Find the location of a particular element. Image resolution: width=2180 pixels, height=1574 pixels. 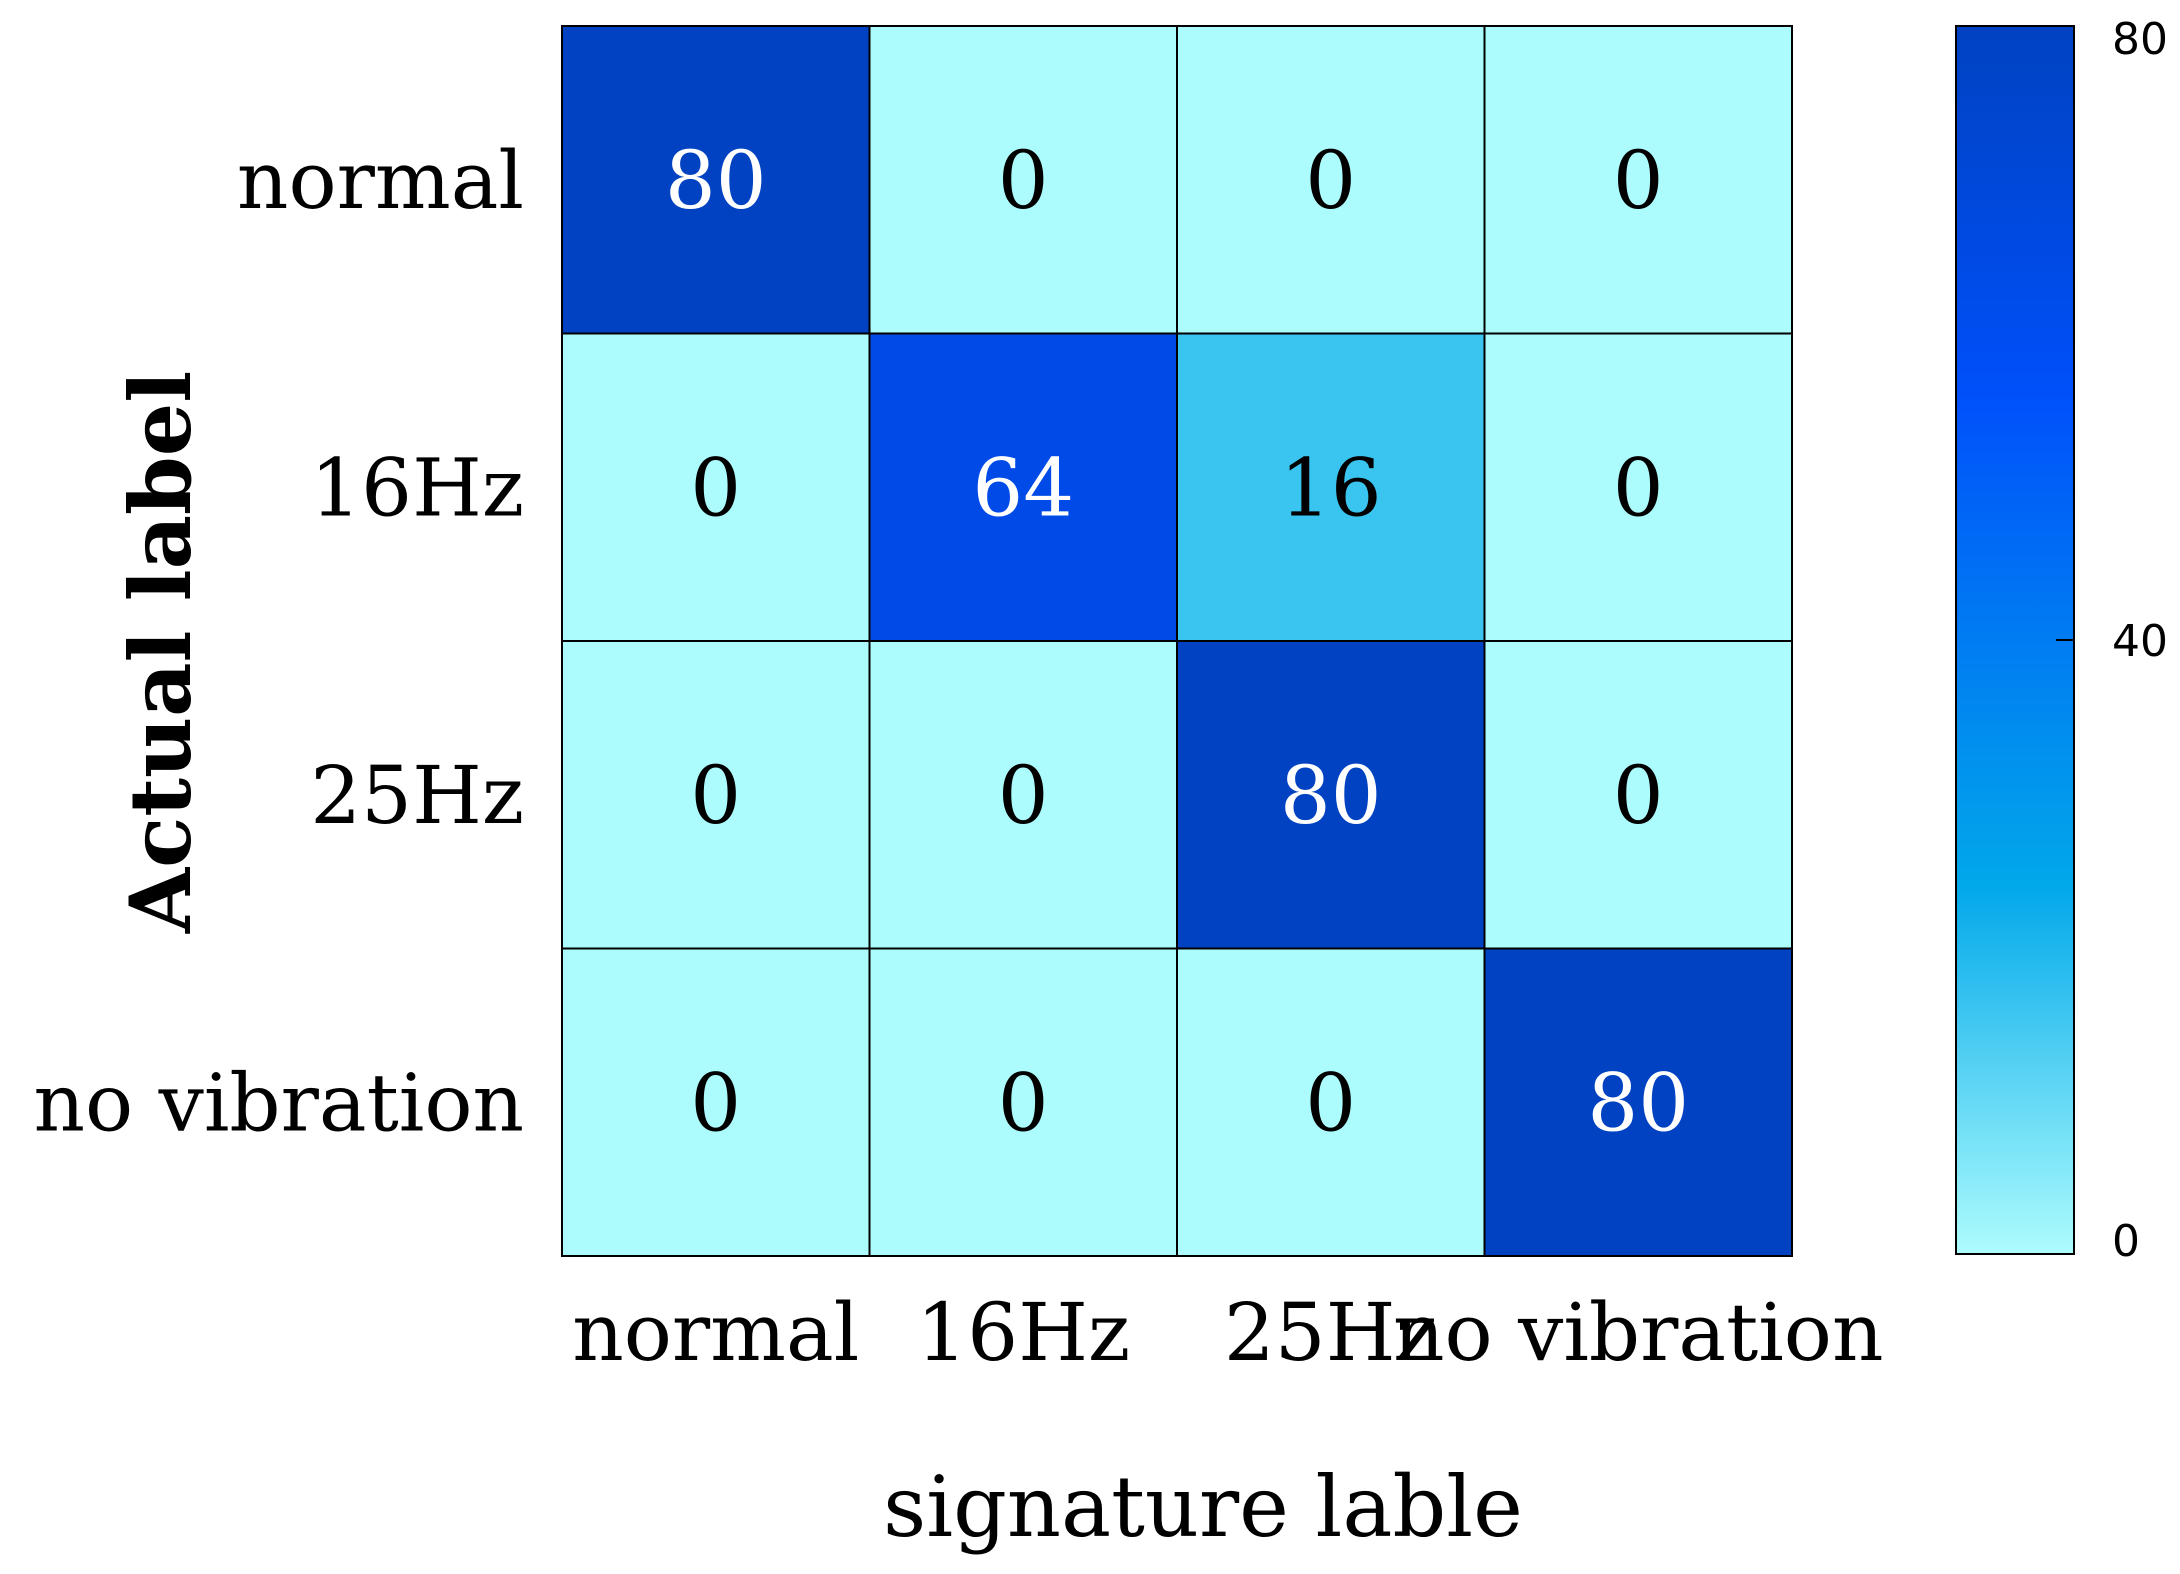

y-tick-label: 16Hz is located at coordinates (417, 487).